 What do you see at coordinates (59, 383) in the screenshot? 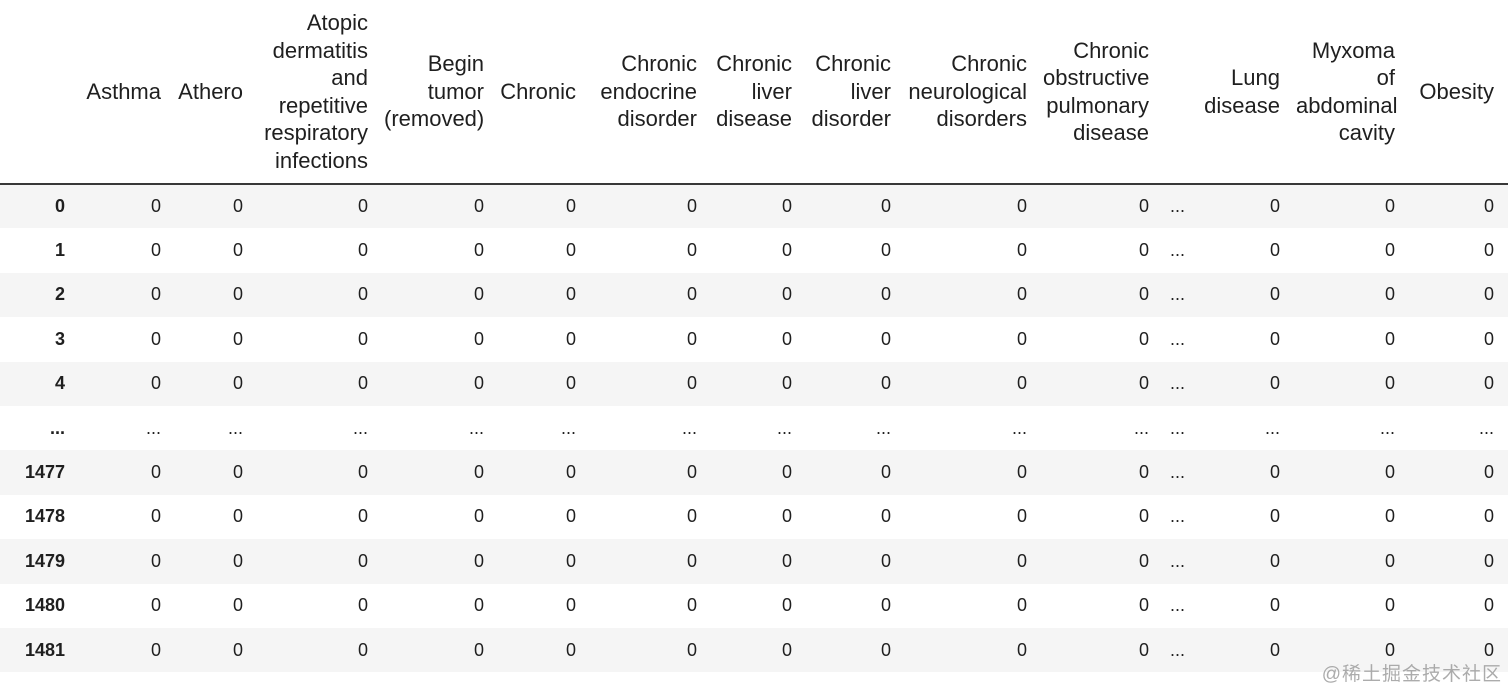
I see `row-index-cell: 4` at bounding box center [59, 383].